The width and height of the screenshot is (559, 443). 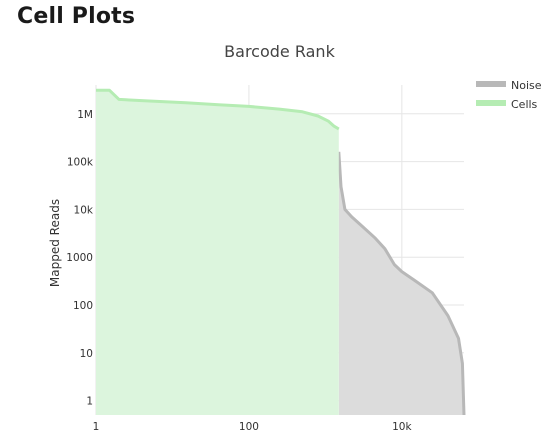 What do you see at coordinates (249, 427) in the screenshot?
I see `x-tick-label: 100` at bounding box center [249, 427].